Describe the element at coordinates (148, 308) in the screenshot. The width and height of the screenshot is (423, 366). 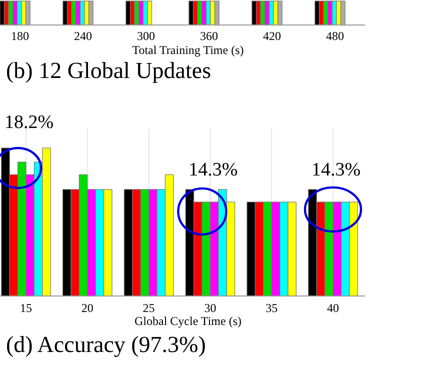
I see `x-tick-label: 25` at that location.